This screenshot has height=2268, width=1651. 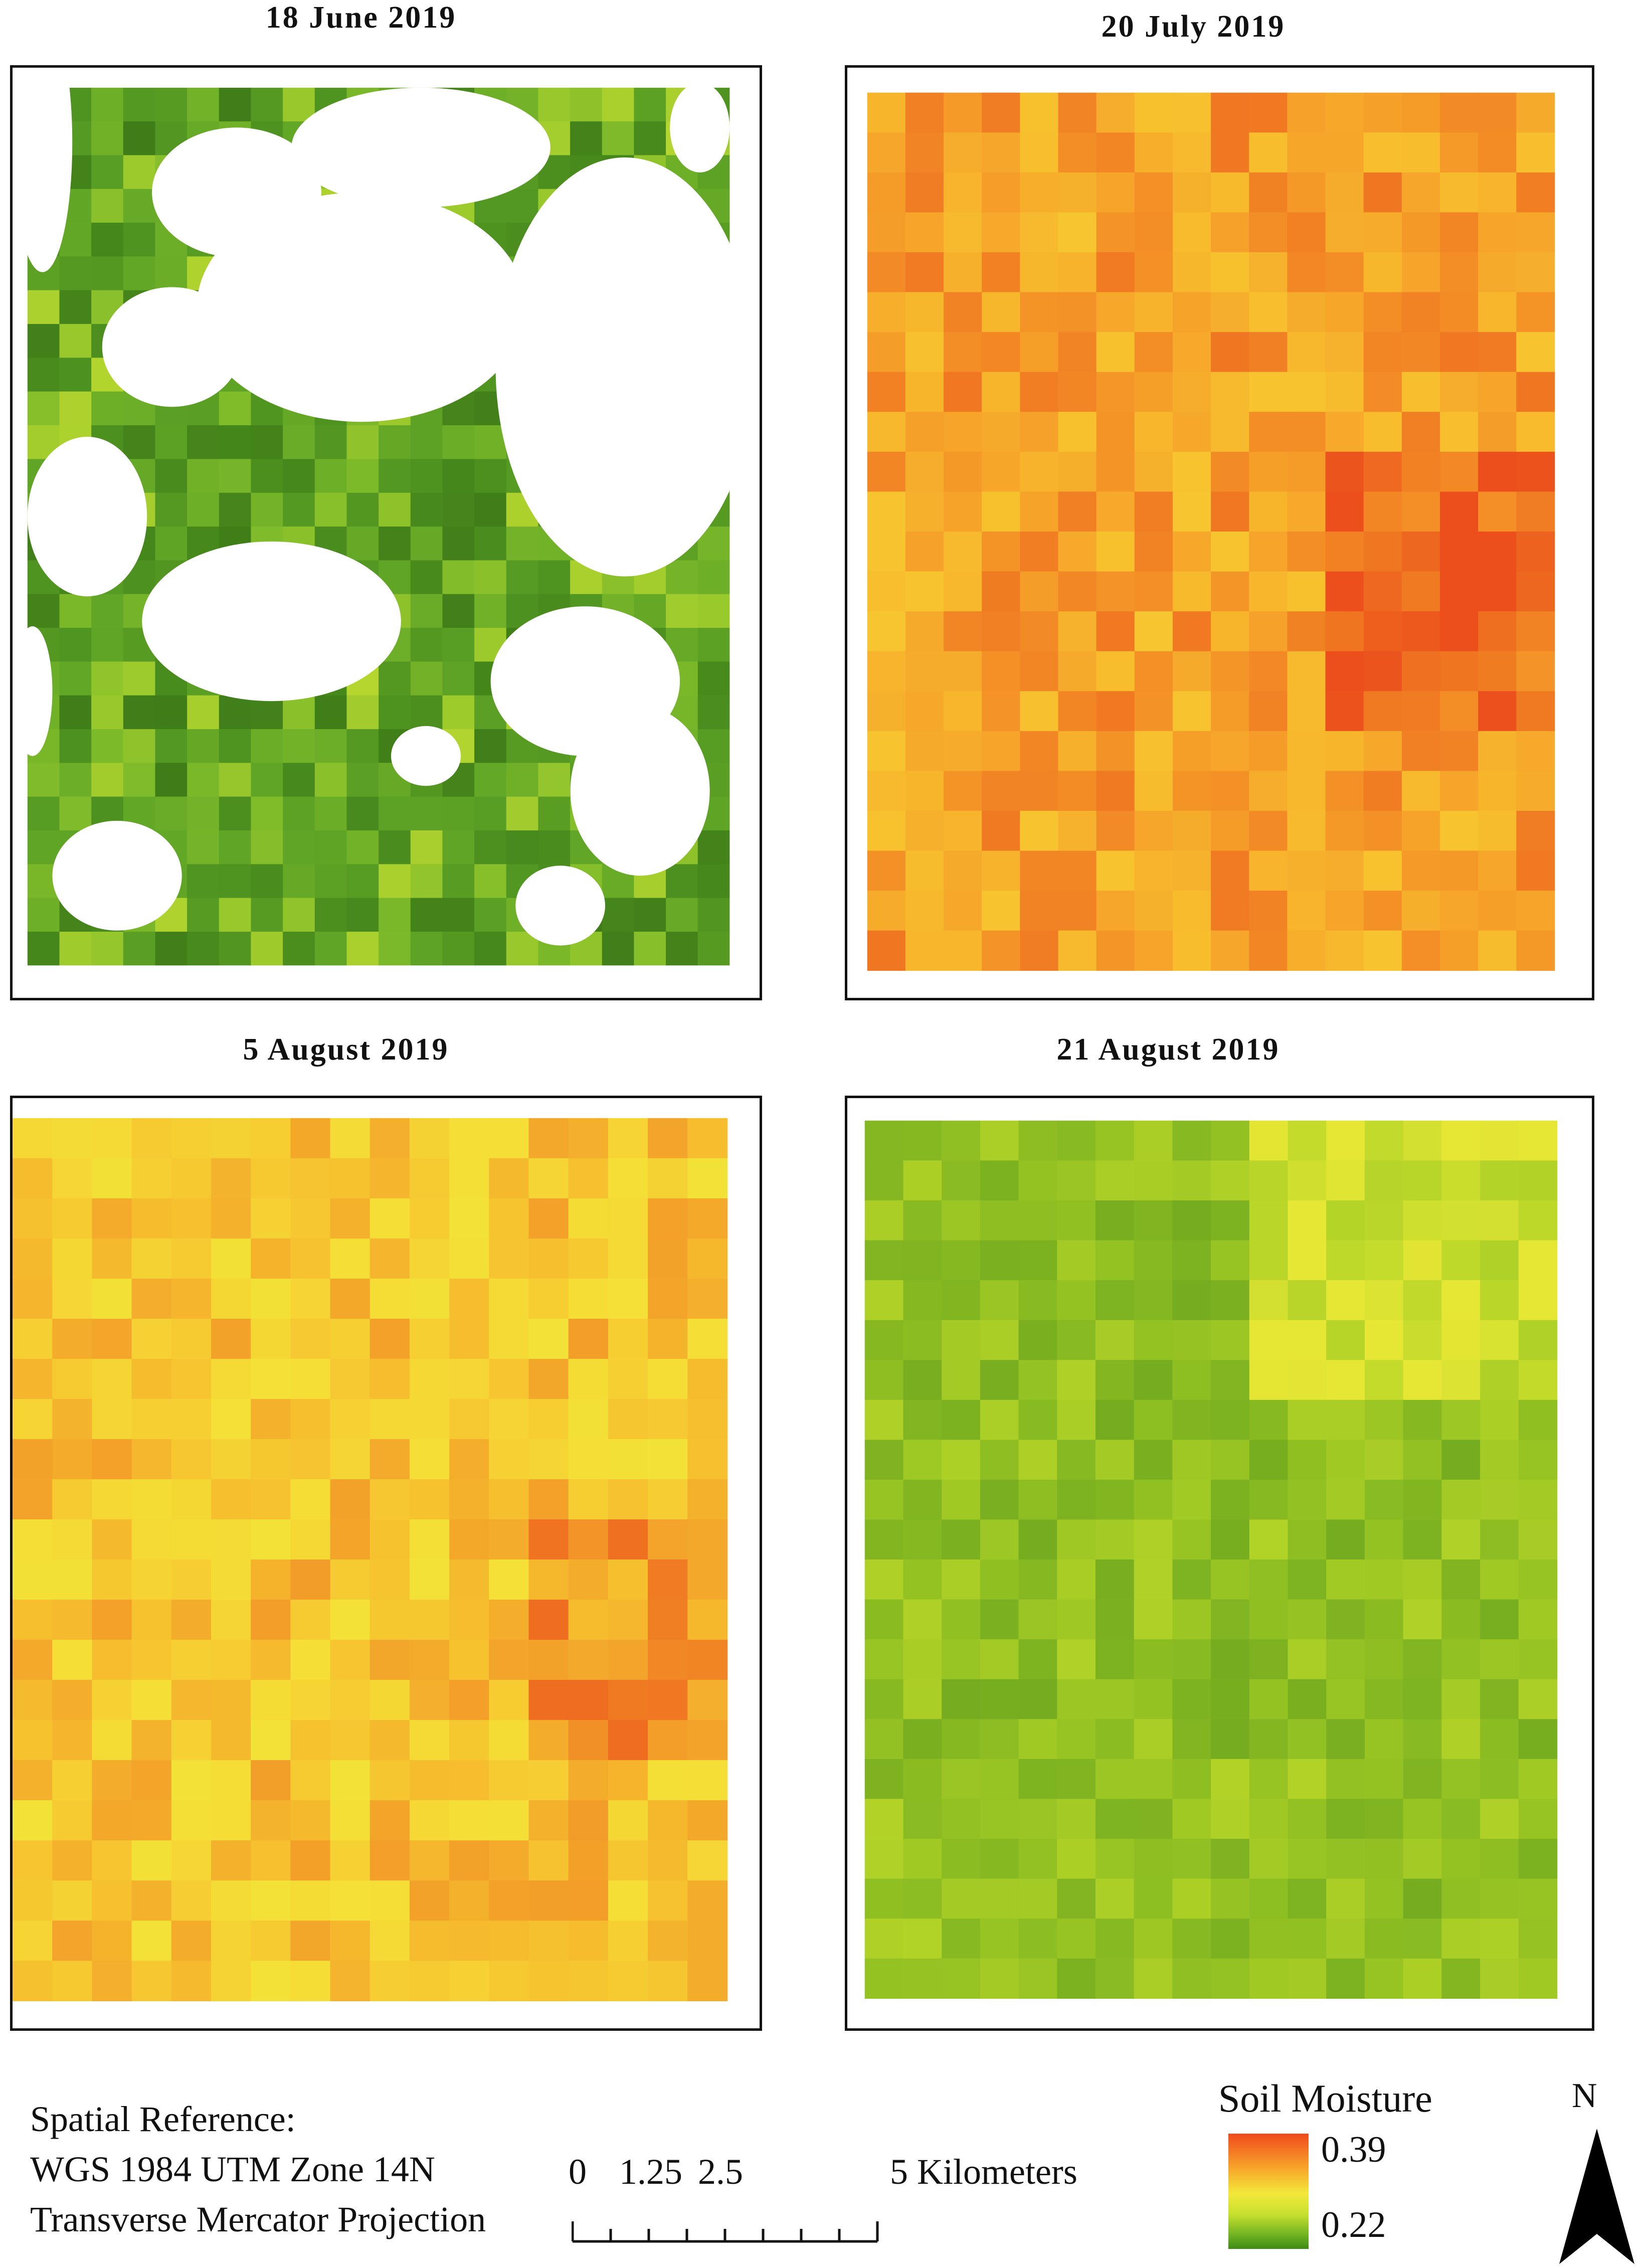 What do you see at coordinates (163, 2119) in the screenshot?
I see `spatial-reference-label: Spatial Reference:` at bounding box center [163, 2119].